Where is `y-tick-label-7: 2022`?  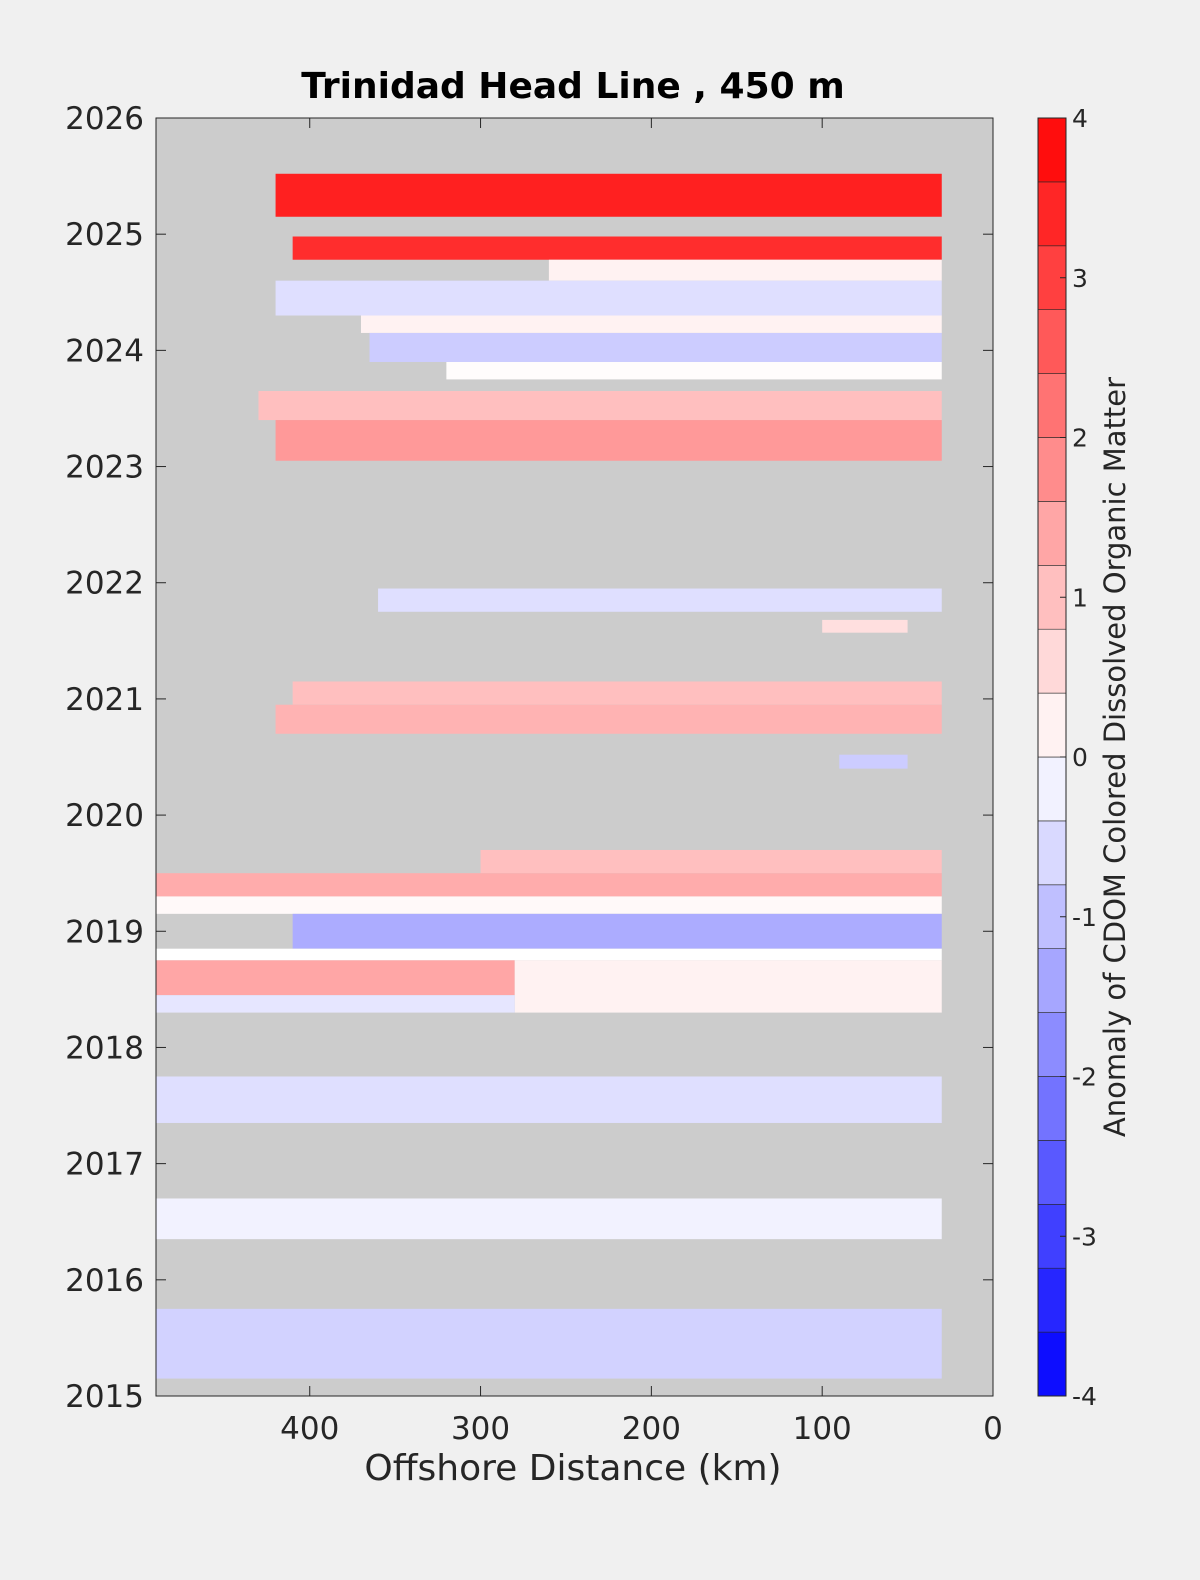
y-tick-label-7: 2022 is located at coordinates (104, 584).